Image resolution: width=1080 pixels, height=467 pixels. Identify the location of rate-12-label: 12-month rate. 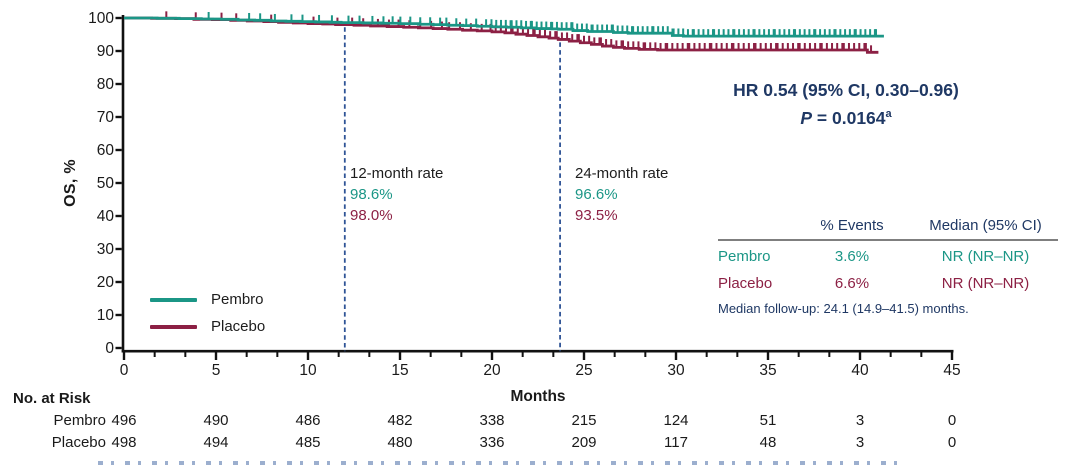
(397, 173).